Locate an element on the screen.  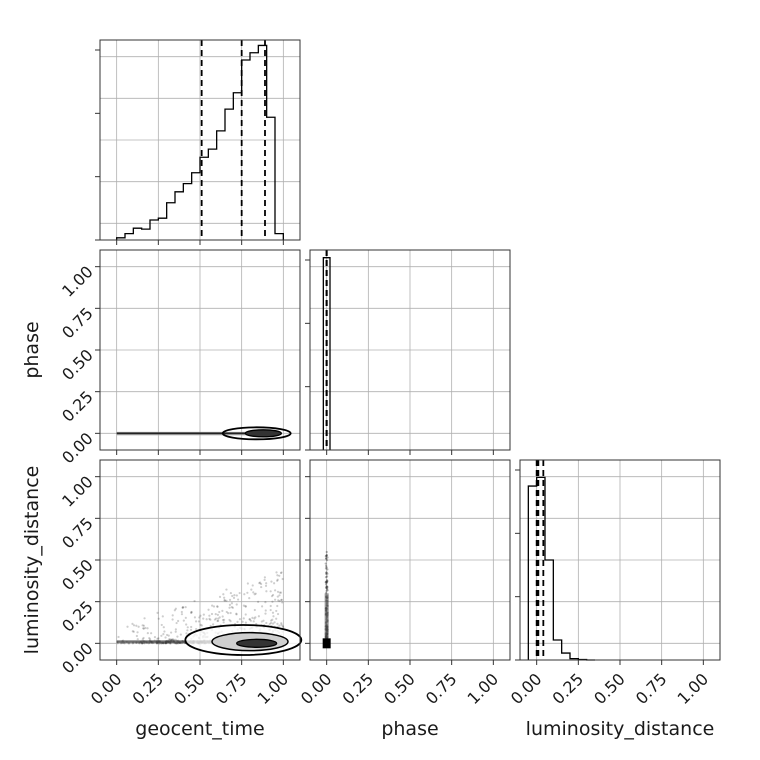
panel-luminosity-distance-vs-phase: 0.00 0.25 0.50 0.75 1.00 is located at coordinates (404, 583).